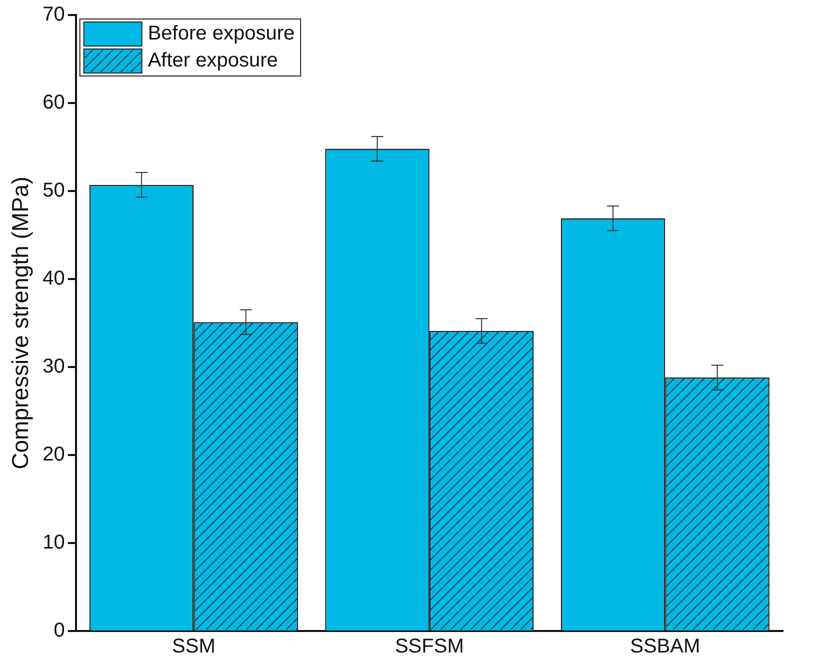 Image resolution: width=831 pixels, height=667 pixels. I want to click on y-tick-label: 0, so click(59, 631).